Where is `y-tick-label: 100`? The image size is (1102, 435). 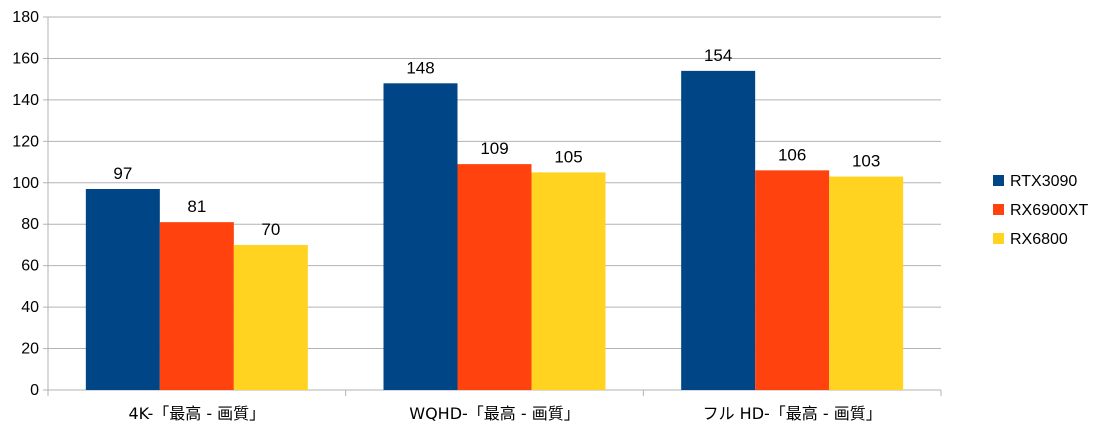 y-tick-label: 100 is located at coordinates (25, 183).